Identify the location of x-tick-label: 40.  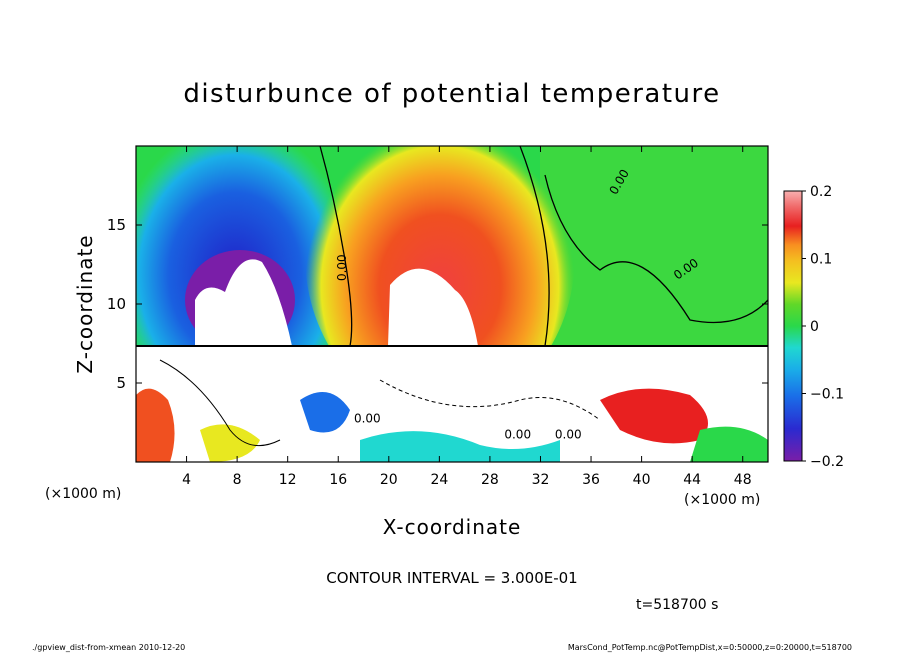
(642, 480).